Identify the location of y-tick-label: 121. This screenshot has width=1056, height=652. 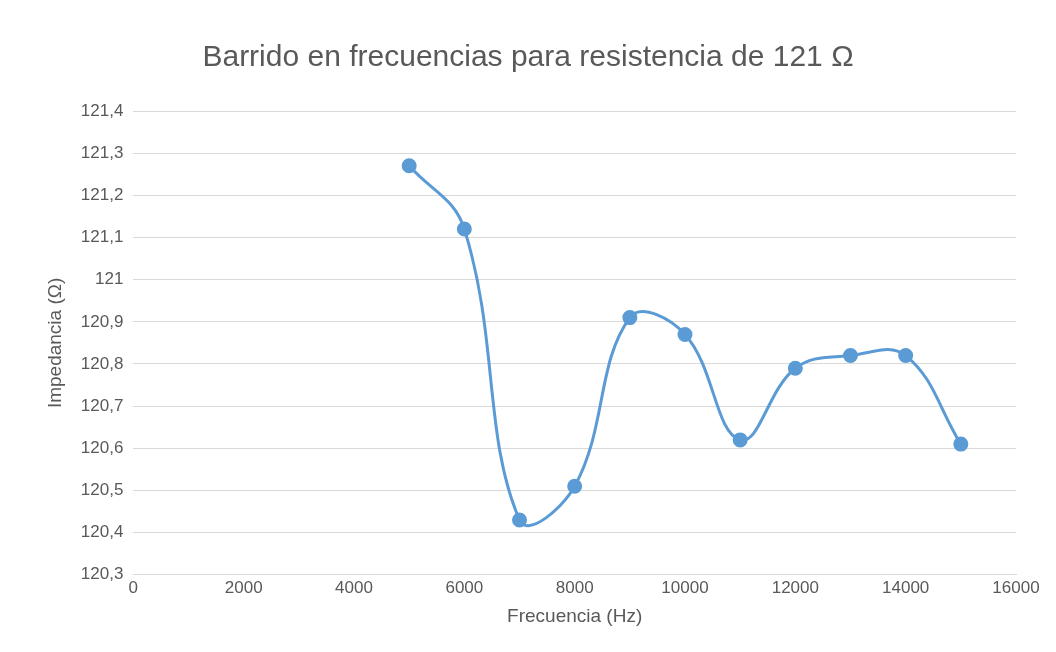
(109, 279).